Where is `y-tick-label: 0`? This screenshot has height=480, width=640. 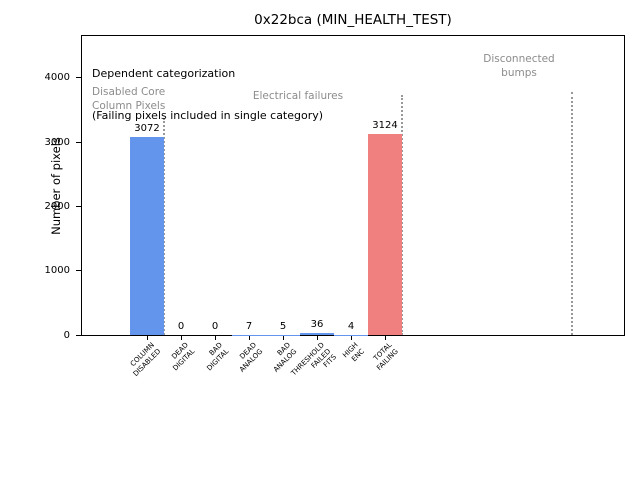 y-tick-label: 0 is located at coordinates (66, 335).